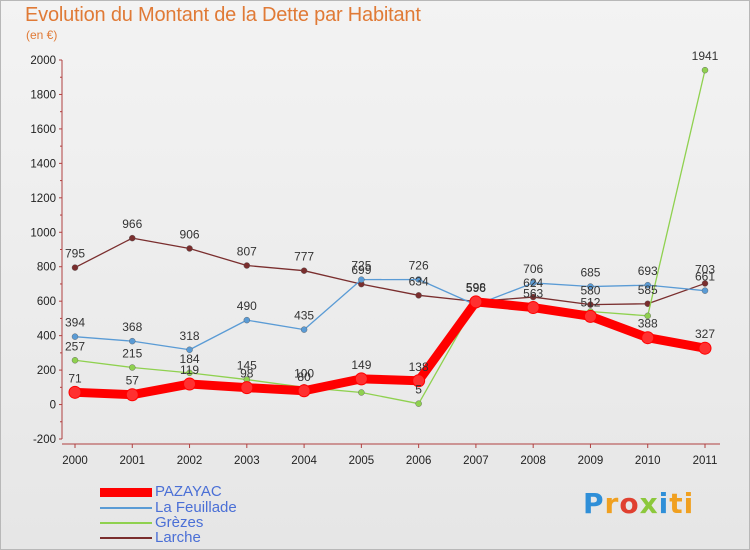 This screenshot has width=750, height=550. Describe the element at coordinates (590, 273) in the screenshot. I see `data-label-la-feuillade: 685` at that location.